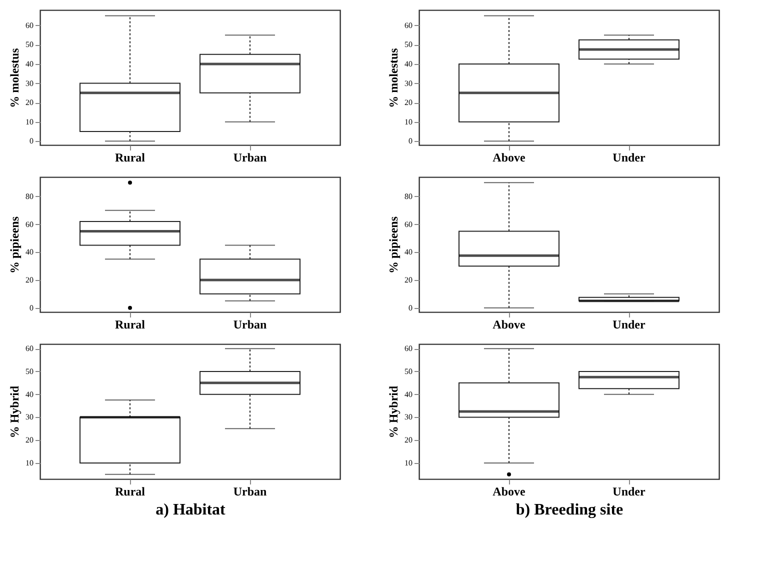 The height and width of the screenshot is (566, 758). What do you see at coordinates (191, 510) in the screenshot?
I see `x-axis-title: a) Habitat` at bounding box center [191, 510].